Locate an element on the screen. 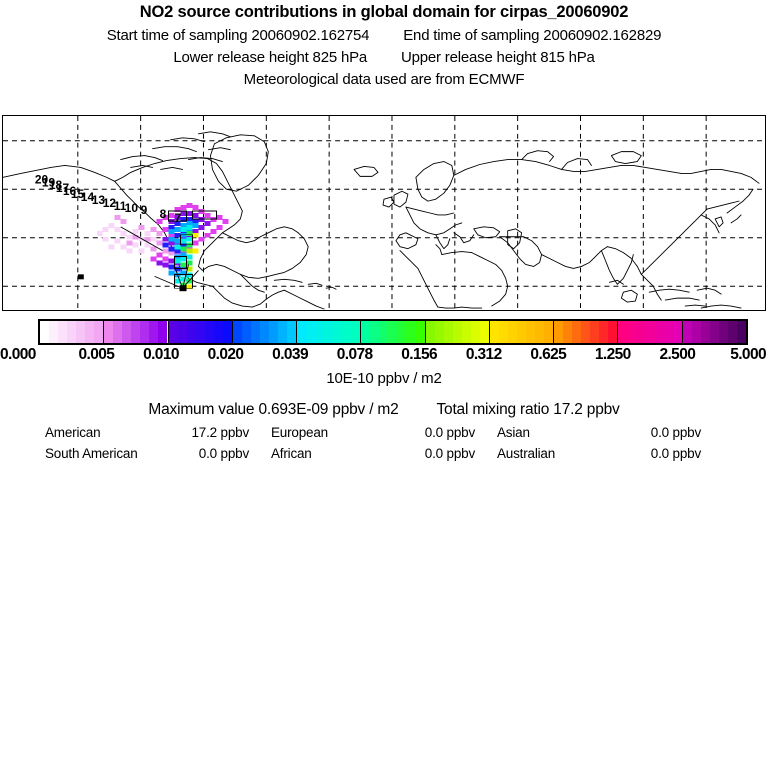 The height and width of the screenshot is (768, 768). trajectory-day-labels: 20 19 18 17 16 15 14 13 12 11 10 9 8 7 is located at coordinates (108, 198).